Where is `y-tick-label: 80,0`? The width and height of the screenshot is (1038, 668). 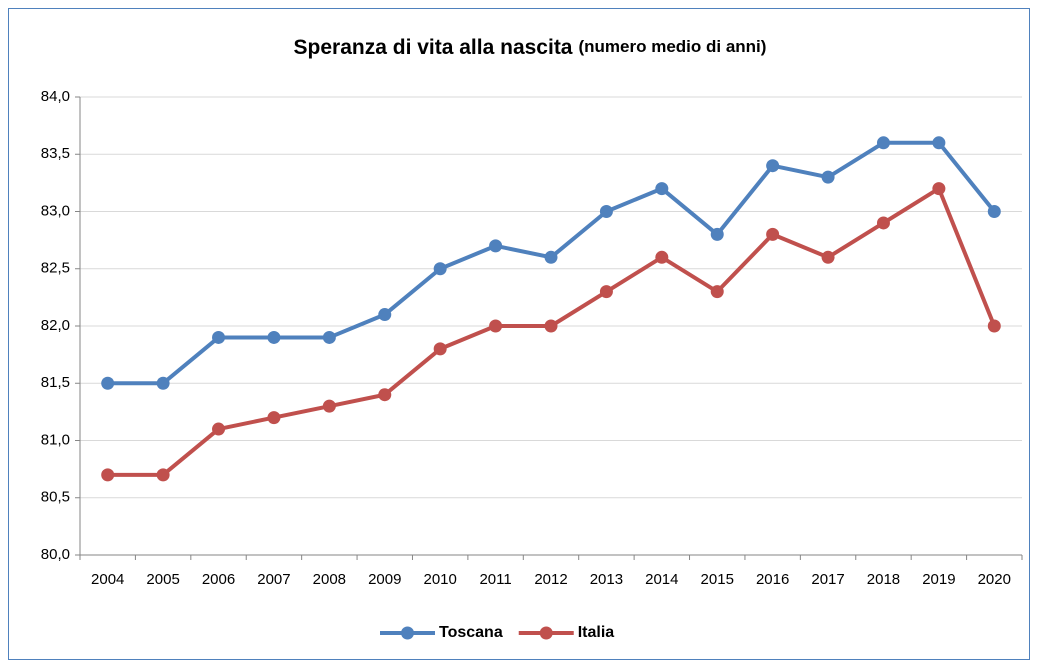
y-tick-label: 80,0 is located at coordinates (55, 554).